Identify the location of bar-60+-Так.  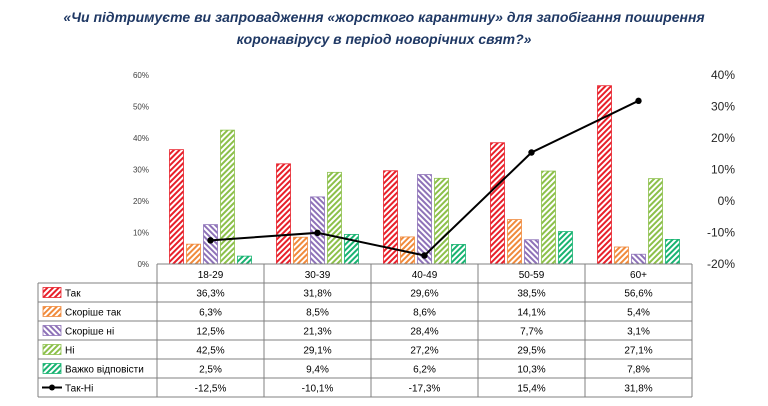
(604, 175).